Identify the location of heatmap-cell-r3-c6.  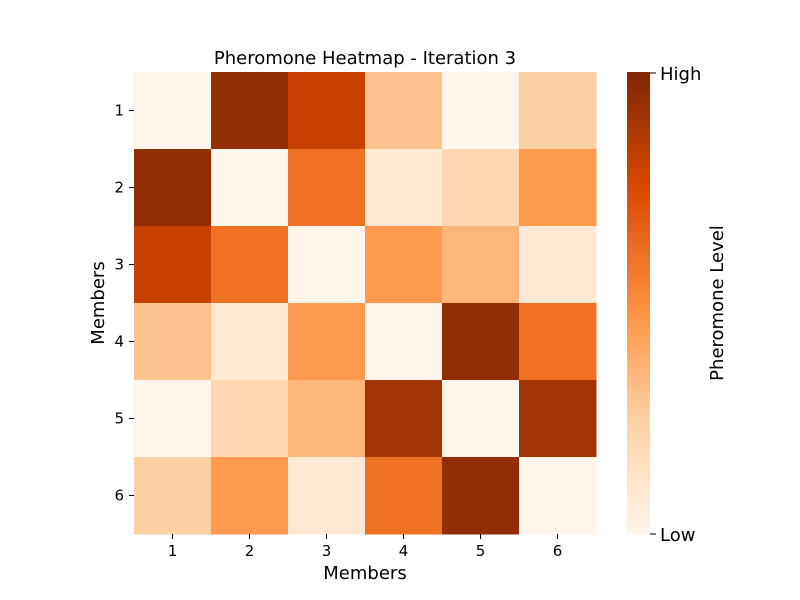
(558, 265).